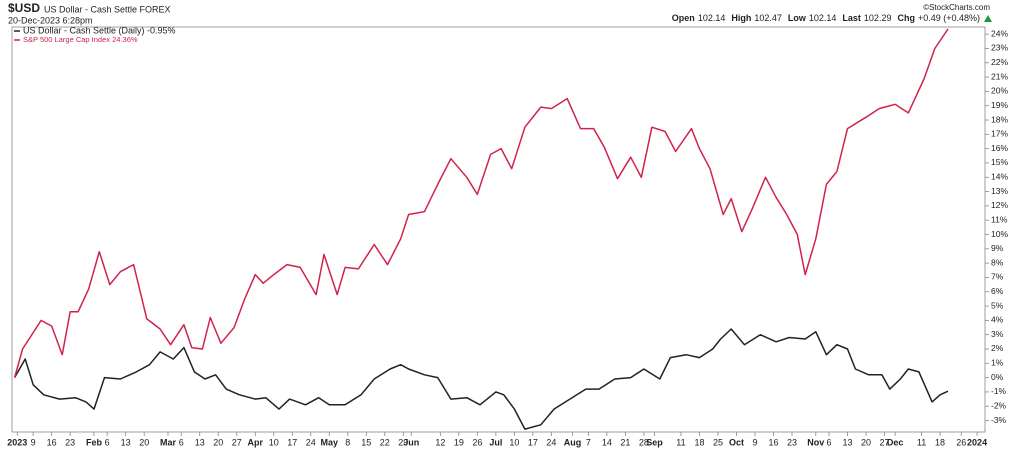 This screenshot has width=1024, height=451. What do you see at coordinates (625, 442) in the screenshot?
I see `x-tick-label: 21` at bounding box center [625, 442].